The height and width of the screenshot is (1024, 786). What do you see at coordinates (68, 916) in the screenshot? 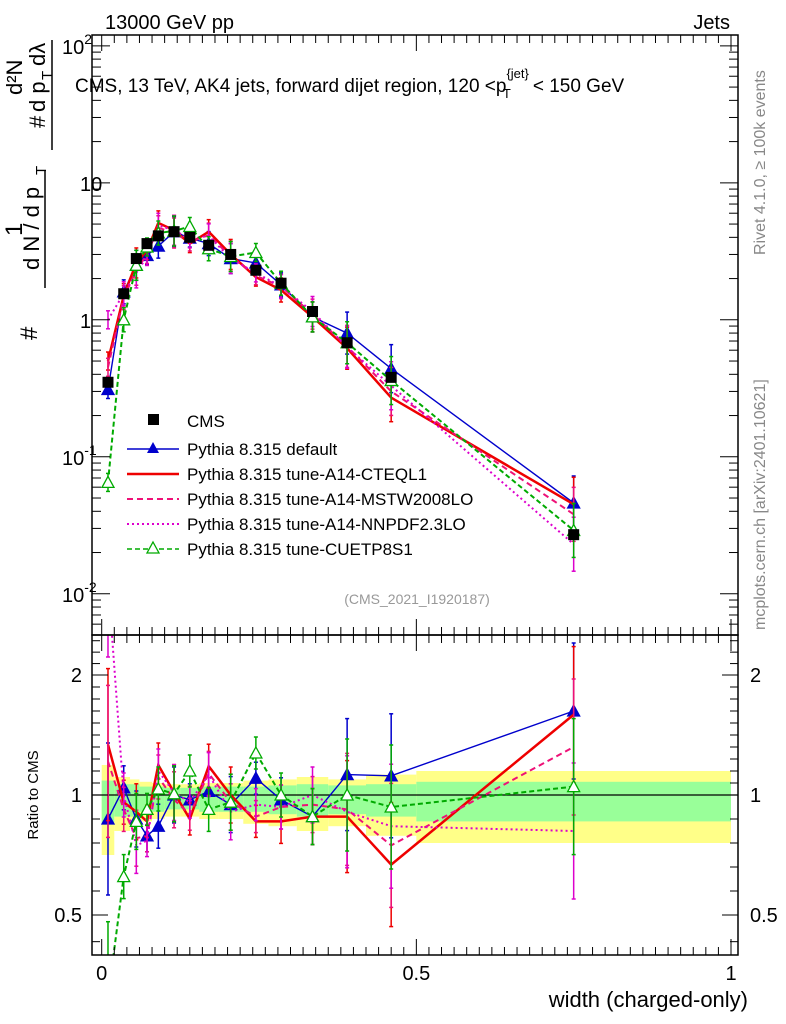
I see `ratio-ytick-label: 0.5` at bounding box center [68, 916].